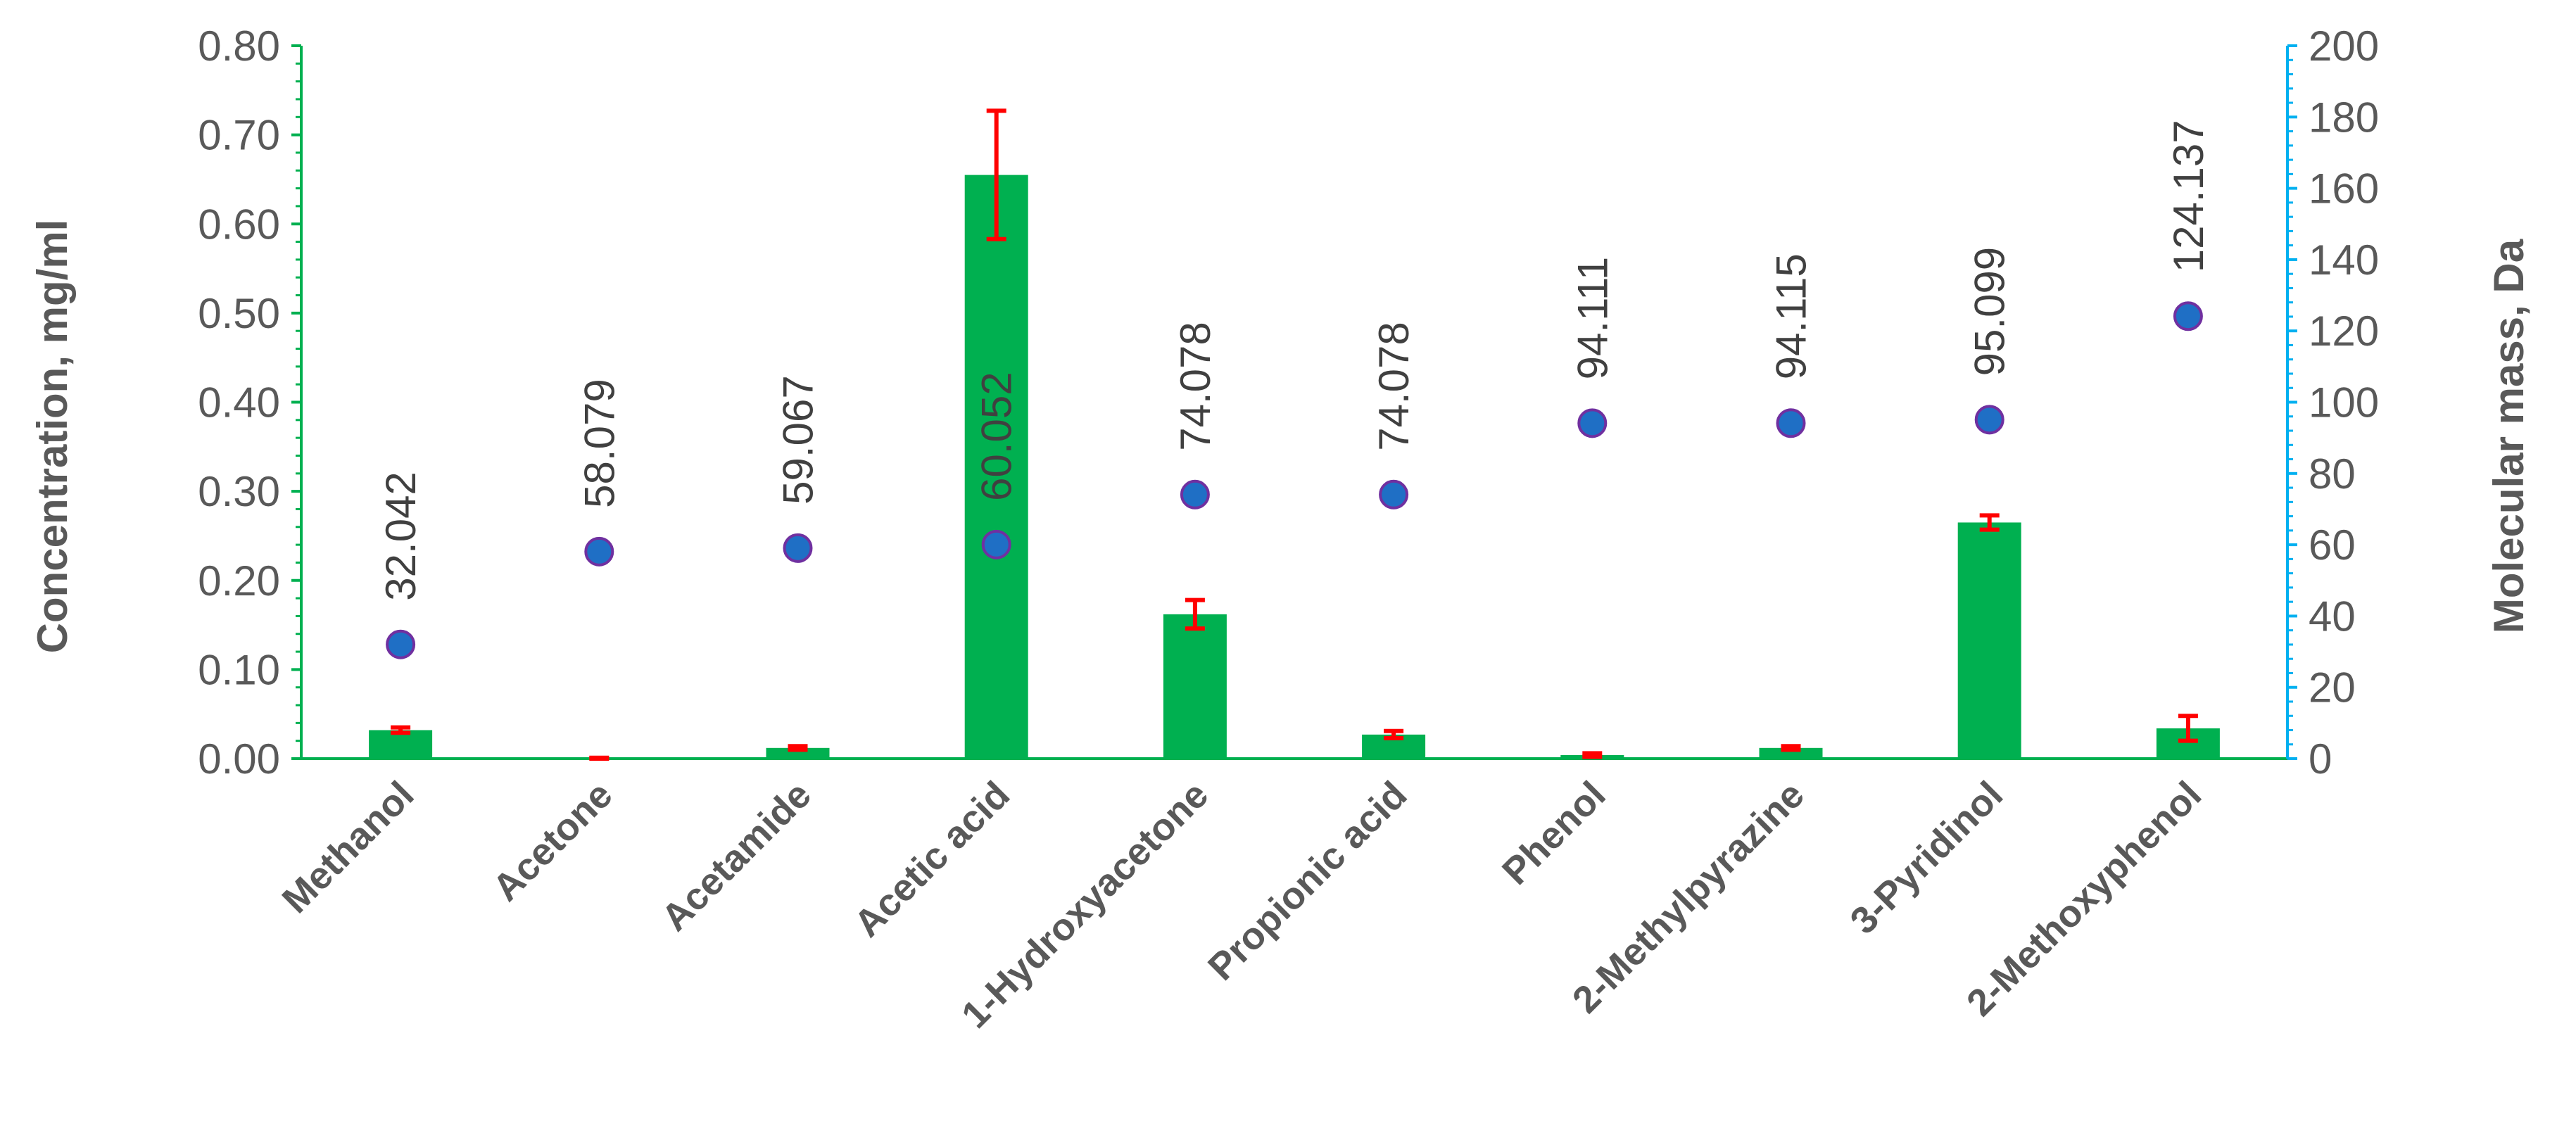 The image size is (2576, 1145). What do you see at coordinates (553, 841) in the screenshot?
I see `category-label: Acetone` at bounding box center [553, 841].